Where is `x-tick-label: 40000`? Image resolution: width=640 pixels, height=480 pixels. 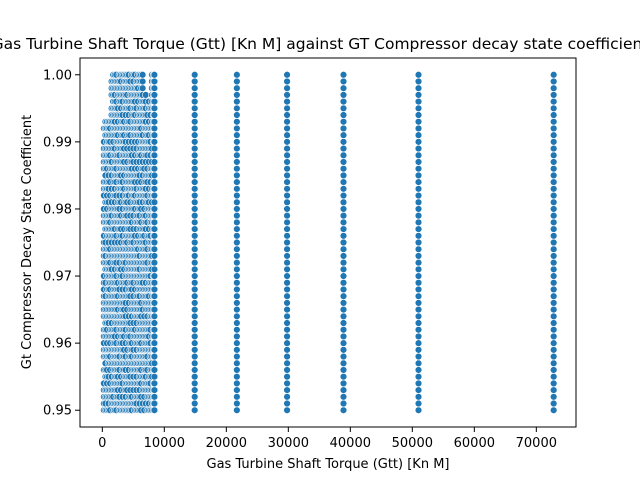 x-tick-label: 40000 is located at coordinates (350, 443).